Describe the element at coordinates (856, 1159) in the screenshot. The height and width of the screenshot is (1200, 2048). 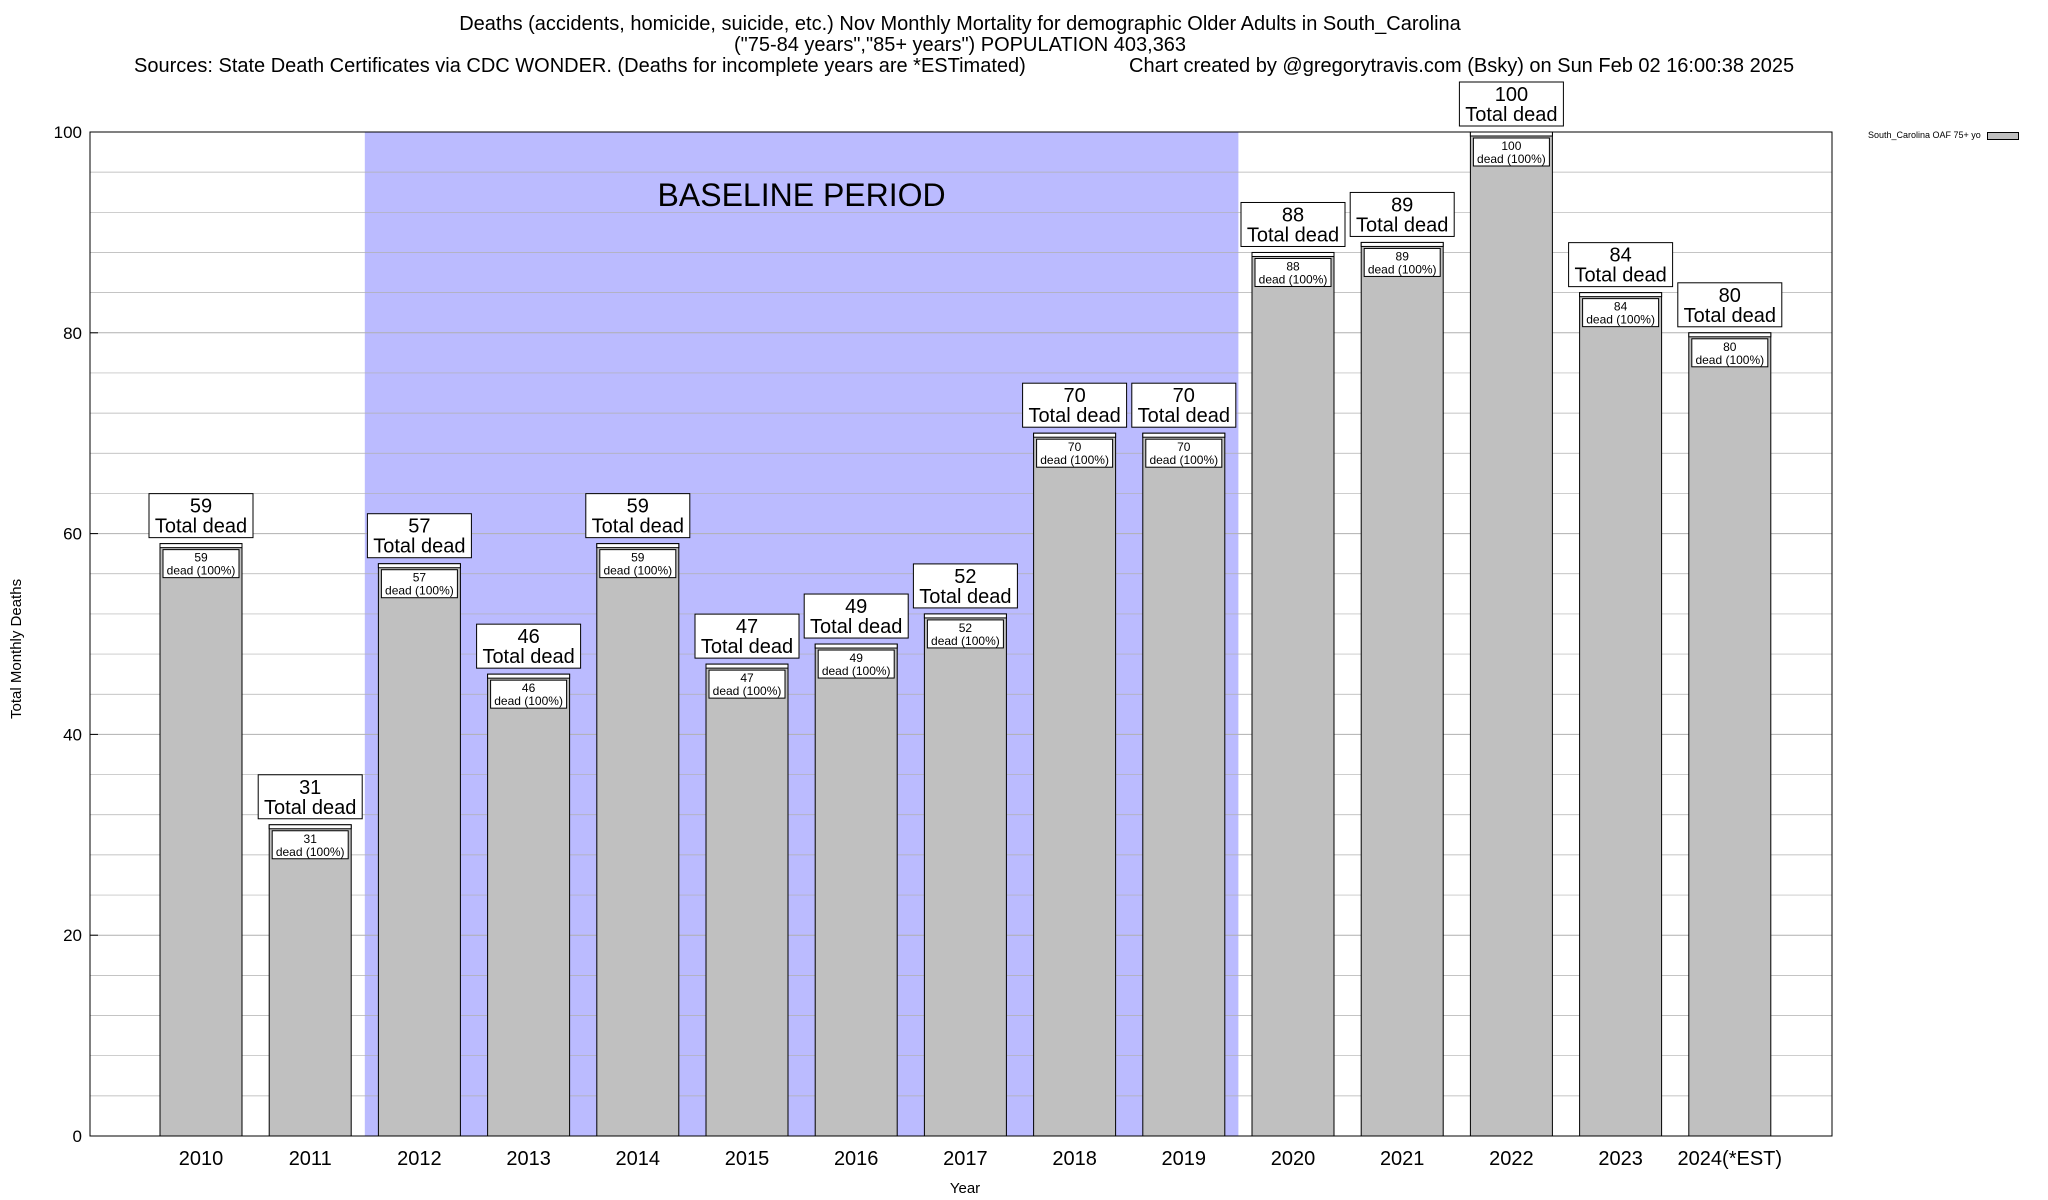
I see `x-tick-label: 2016` at that location.